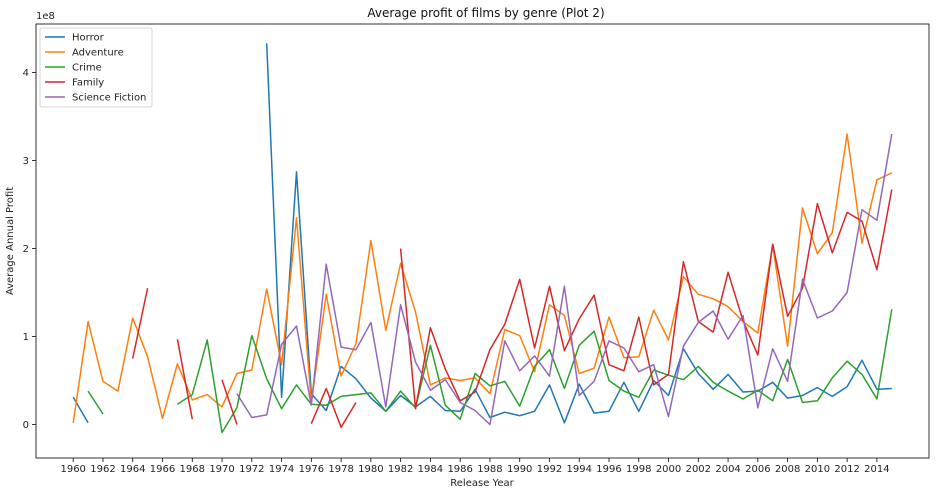 The height and width of the screenshot is (496, 938). I want to click on legend-label-adventure: Adventure, so click(98, 53).